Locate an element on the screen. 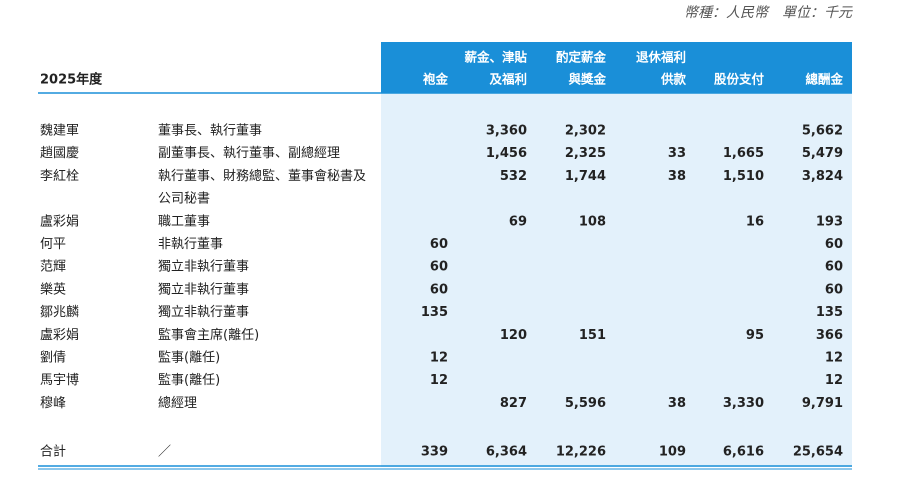  role: 非執行董事 is located at coordinates (190, 244).